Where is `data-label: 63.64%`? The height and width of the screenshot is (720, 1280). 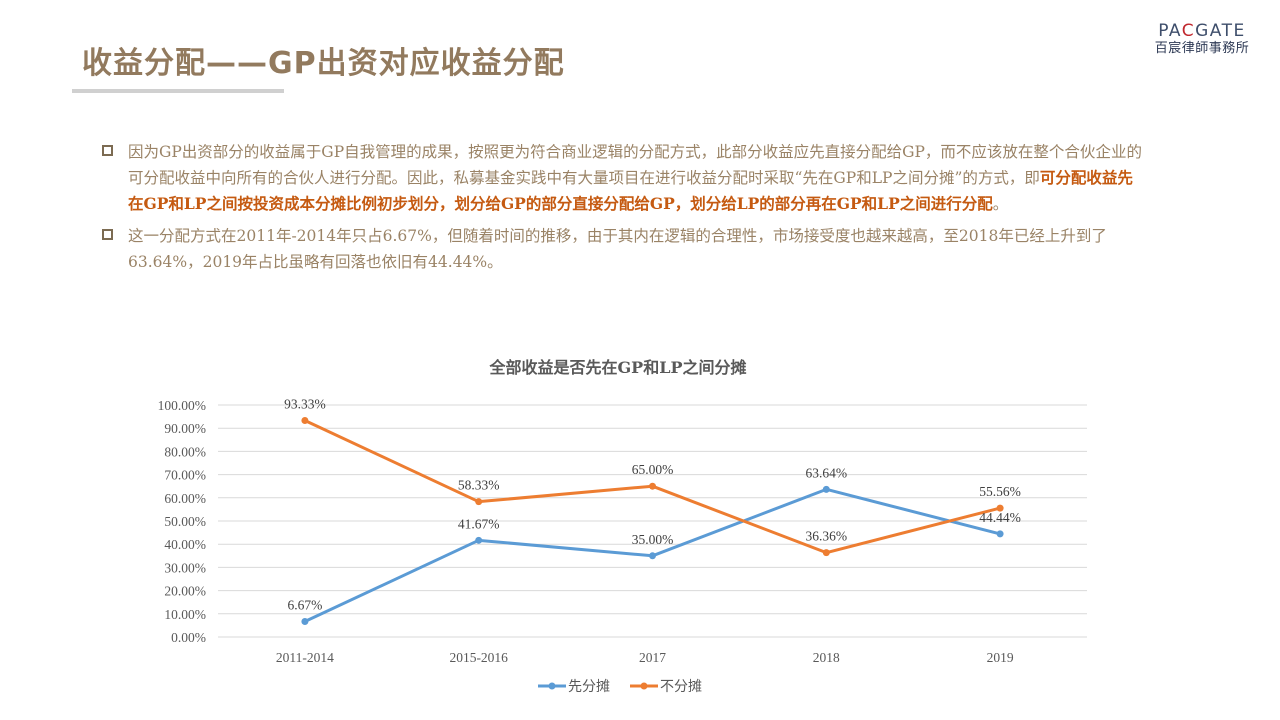
data-label: 63.64% is located at coordinates (826, 472).